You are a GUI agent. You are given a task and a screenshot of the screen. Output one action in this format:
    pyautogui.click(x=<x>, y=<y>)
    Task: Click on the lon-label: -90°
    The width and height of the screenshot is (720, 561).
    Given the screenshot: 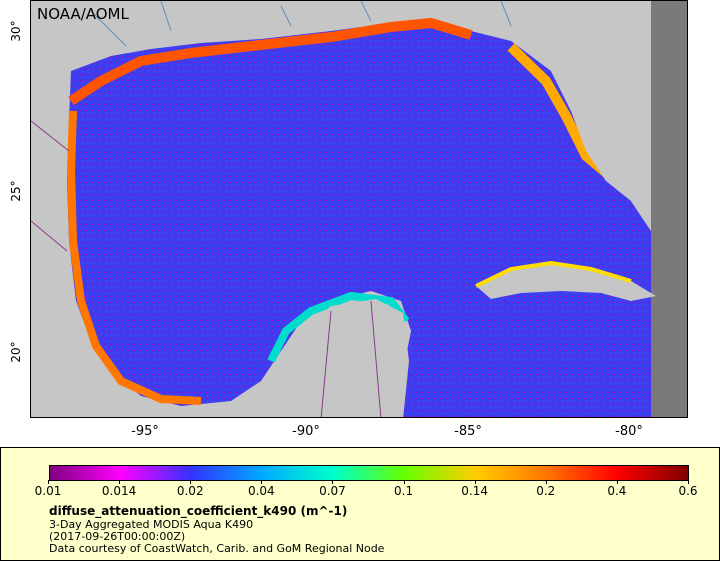 What is the action you would take?
    pyautogui.click(x=306, y=431)
    